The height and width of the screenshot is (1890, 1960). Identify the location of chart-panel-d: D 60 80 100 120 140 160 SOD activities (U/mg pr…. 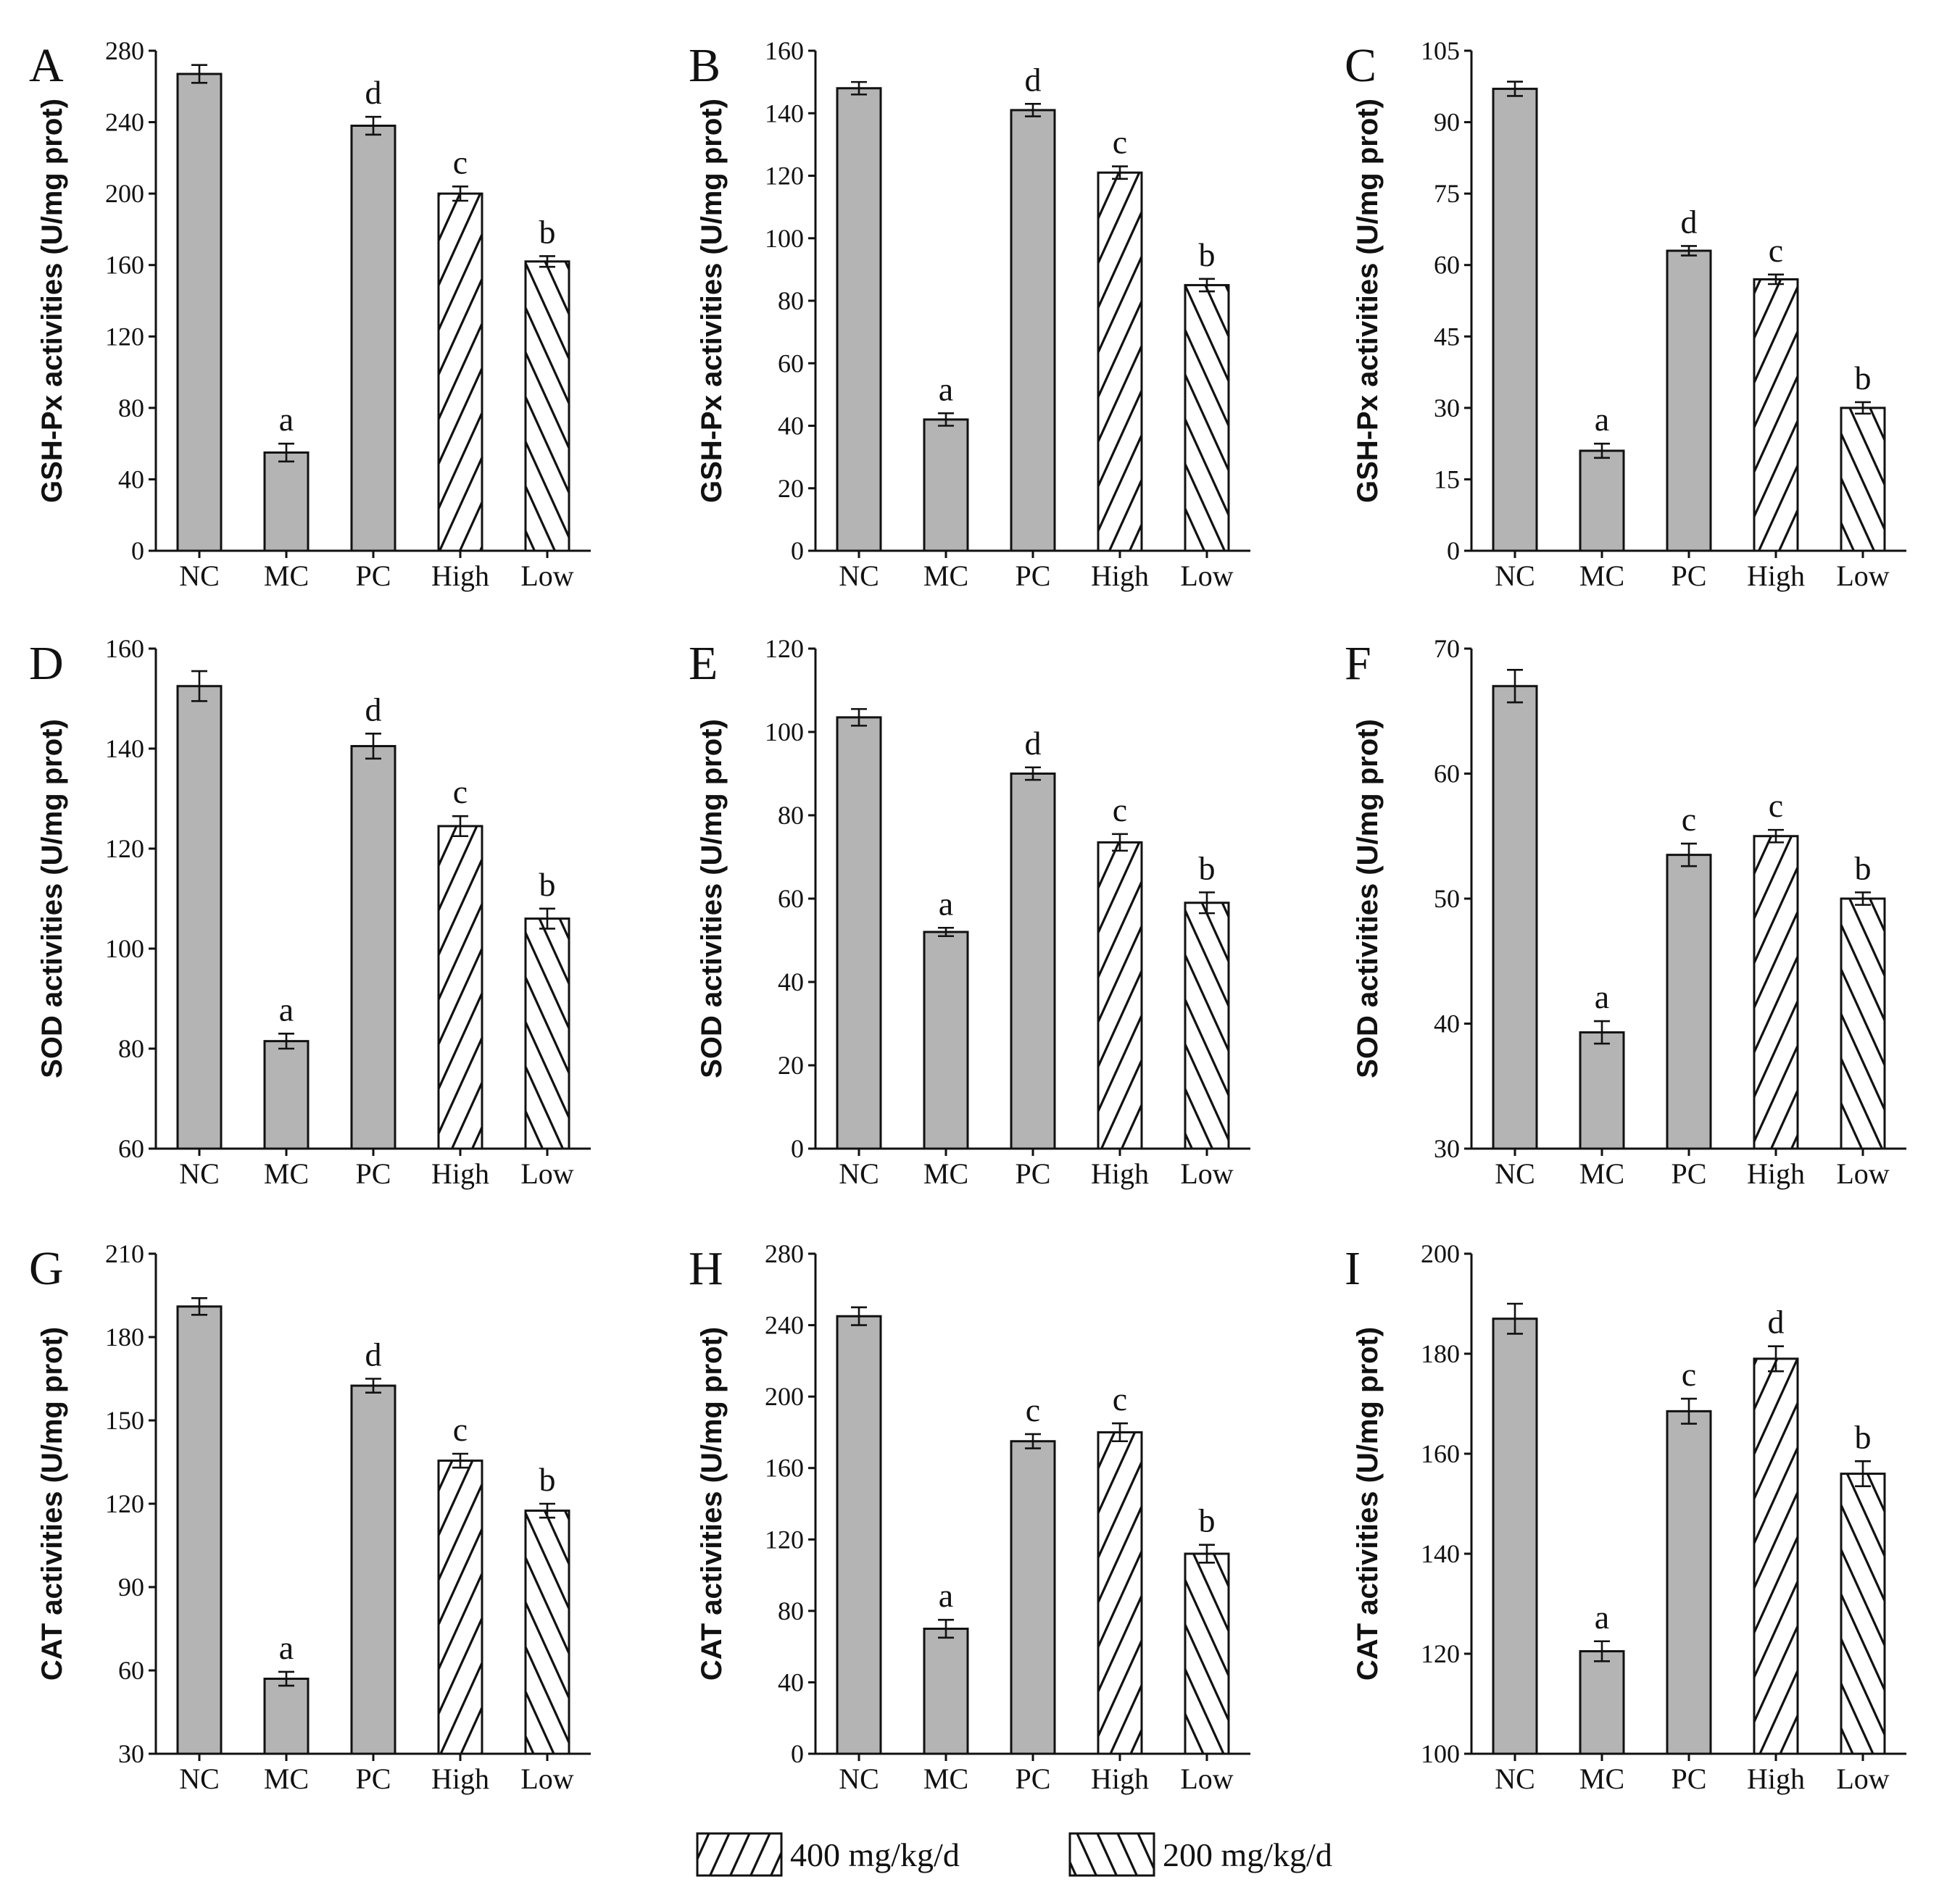
(310, 912).